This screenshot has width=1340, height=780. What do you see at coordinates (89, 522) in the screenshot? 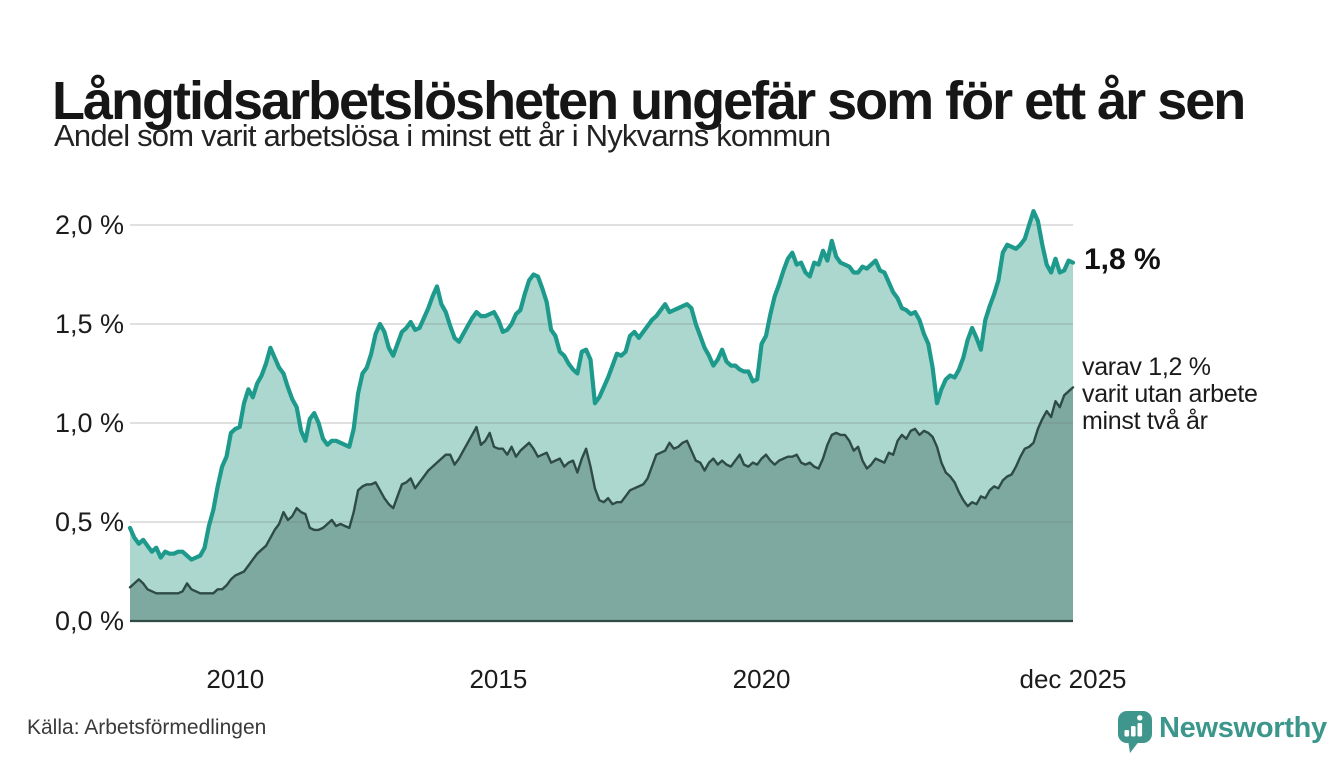
I see `y-tick-label: 0,5 %` at bounding box center [89, 522].